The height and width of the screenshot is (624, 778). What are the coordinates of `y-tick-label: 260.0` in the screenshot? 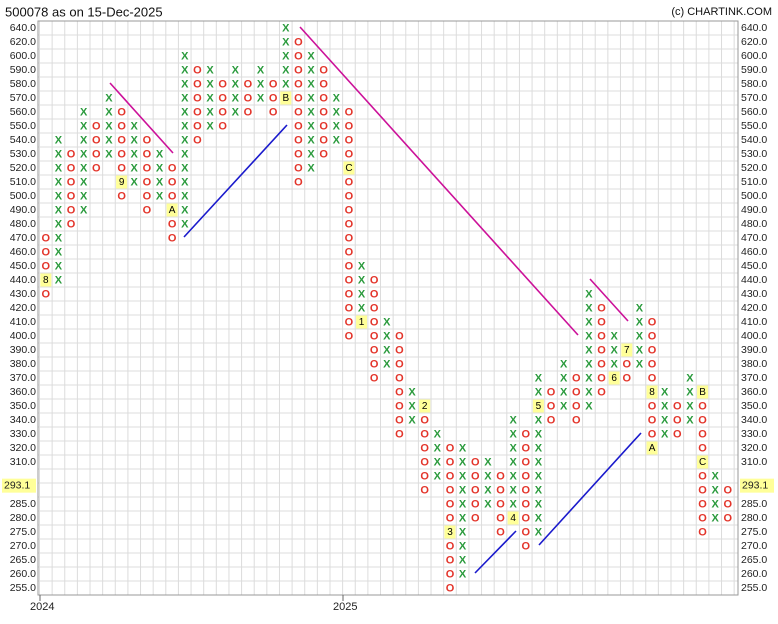 It's located at (23, 574).